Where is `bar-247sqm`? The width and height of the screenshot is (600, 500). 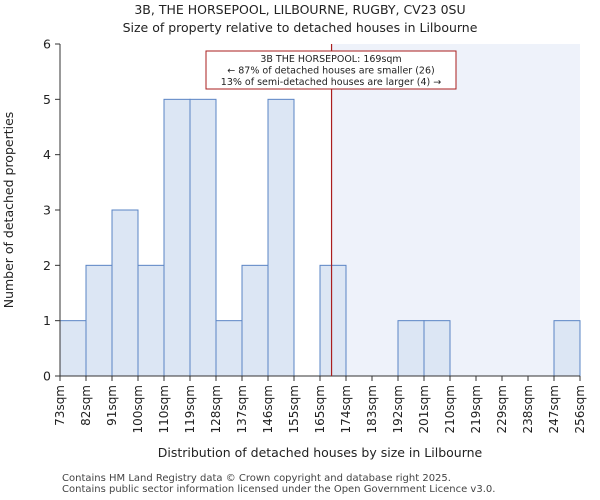 bar-247sqm is located at coordinates (567, 348).